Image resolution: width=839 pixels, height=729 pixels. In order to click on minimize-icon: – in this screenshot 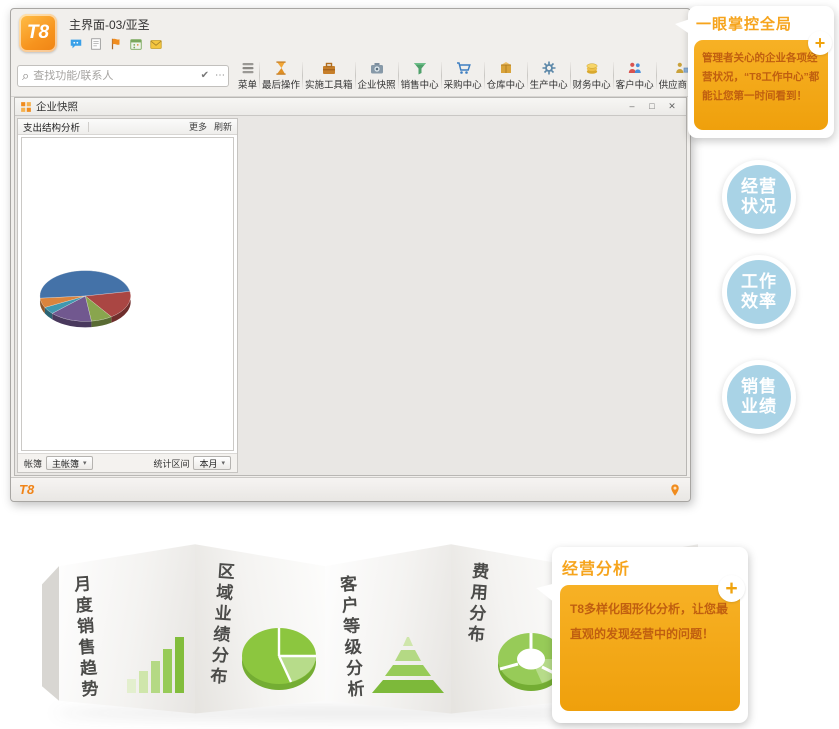, I will do `click(632, 106)`.